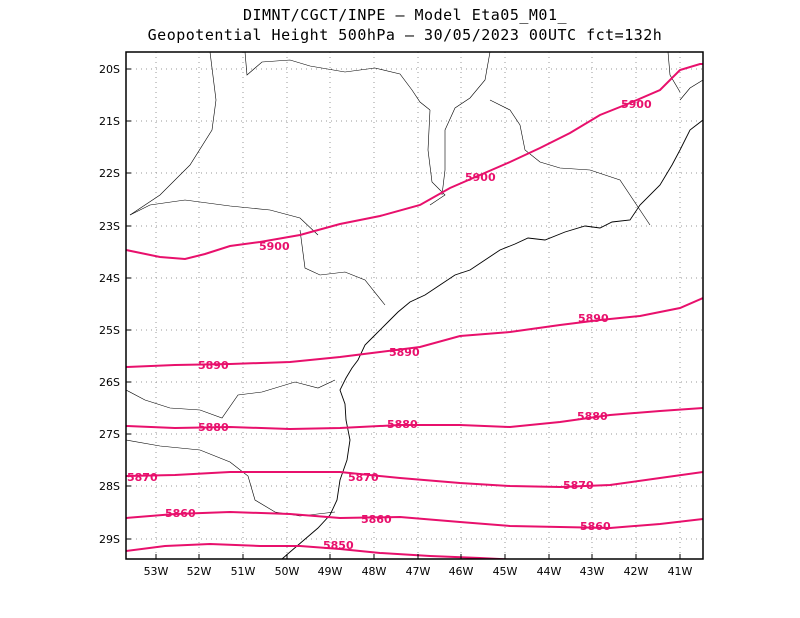 The width and height of the screenshot is (800, 618). Describe the element at coordinates (109, 382) in the screenshot. I see `lat-label: 26S` at that location.